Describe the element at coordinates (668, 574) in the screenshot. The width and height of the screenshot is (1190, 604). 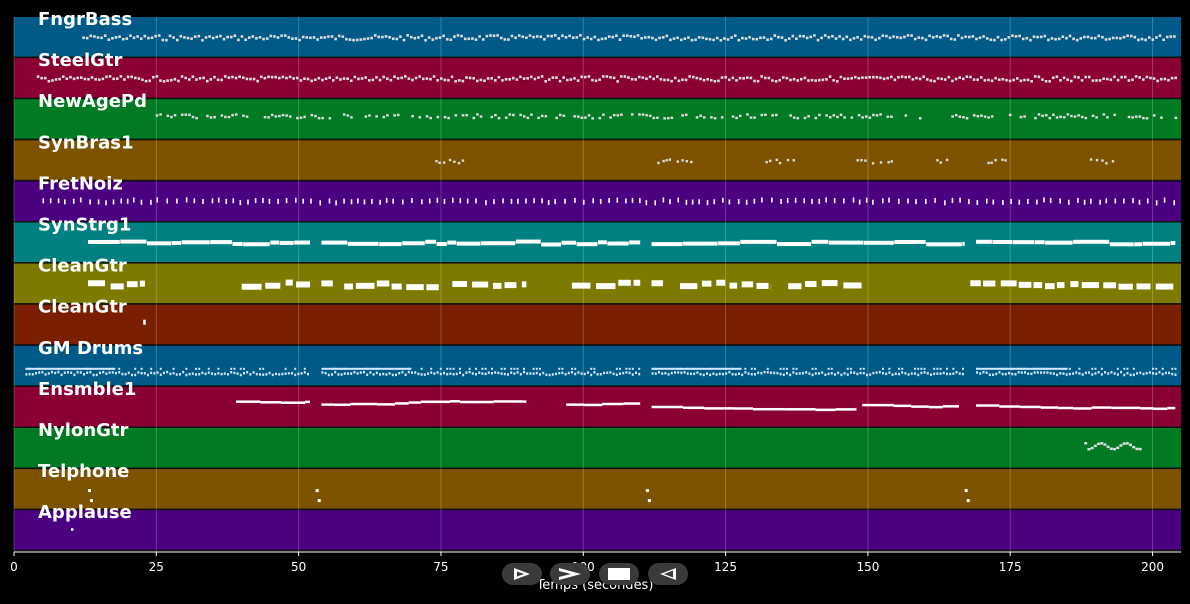
I see `rewind-button` at that location.